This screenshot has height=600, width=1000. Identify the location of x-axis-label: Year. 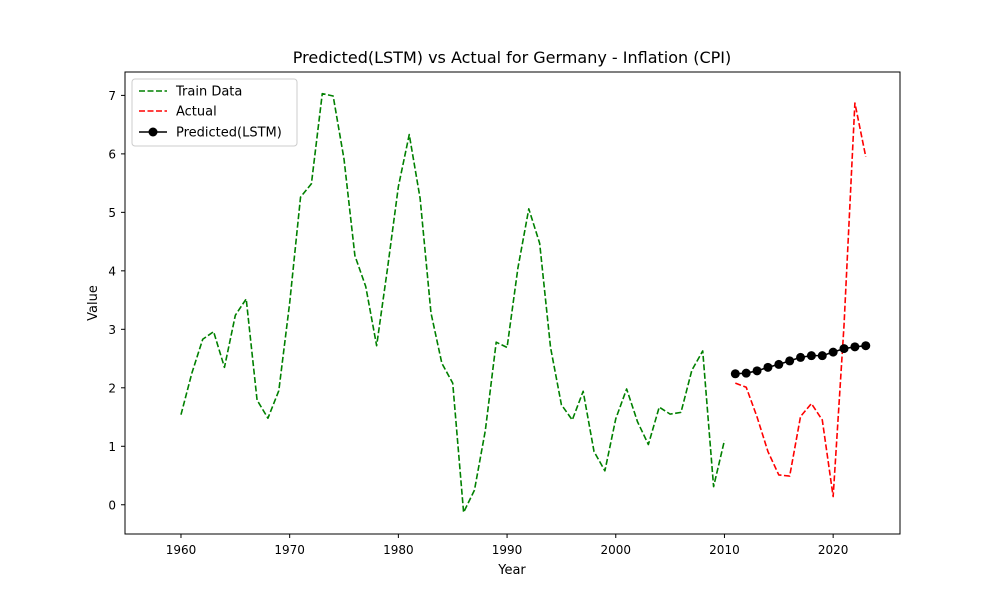
(511, 570).